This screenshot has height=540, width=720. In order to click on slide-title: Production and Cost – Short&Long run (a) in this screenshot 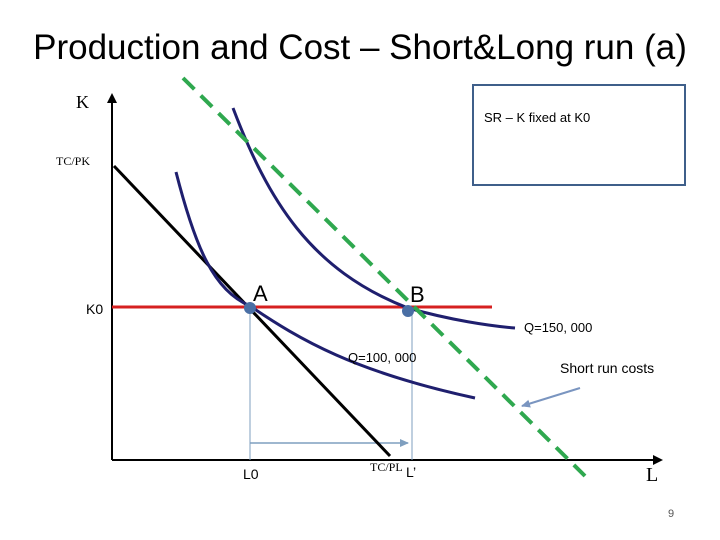, I will do `click(360, 47)`.